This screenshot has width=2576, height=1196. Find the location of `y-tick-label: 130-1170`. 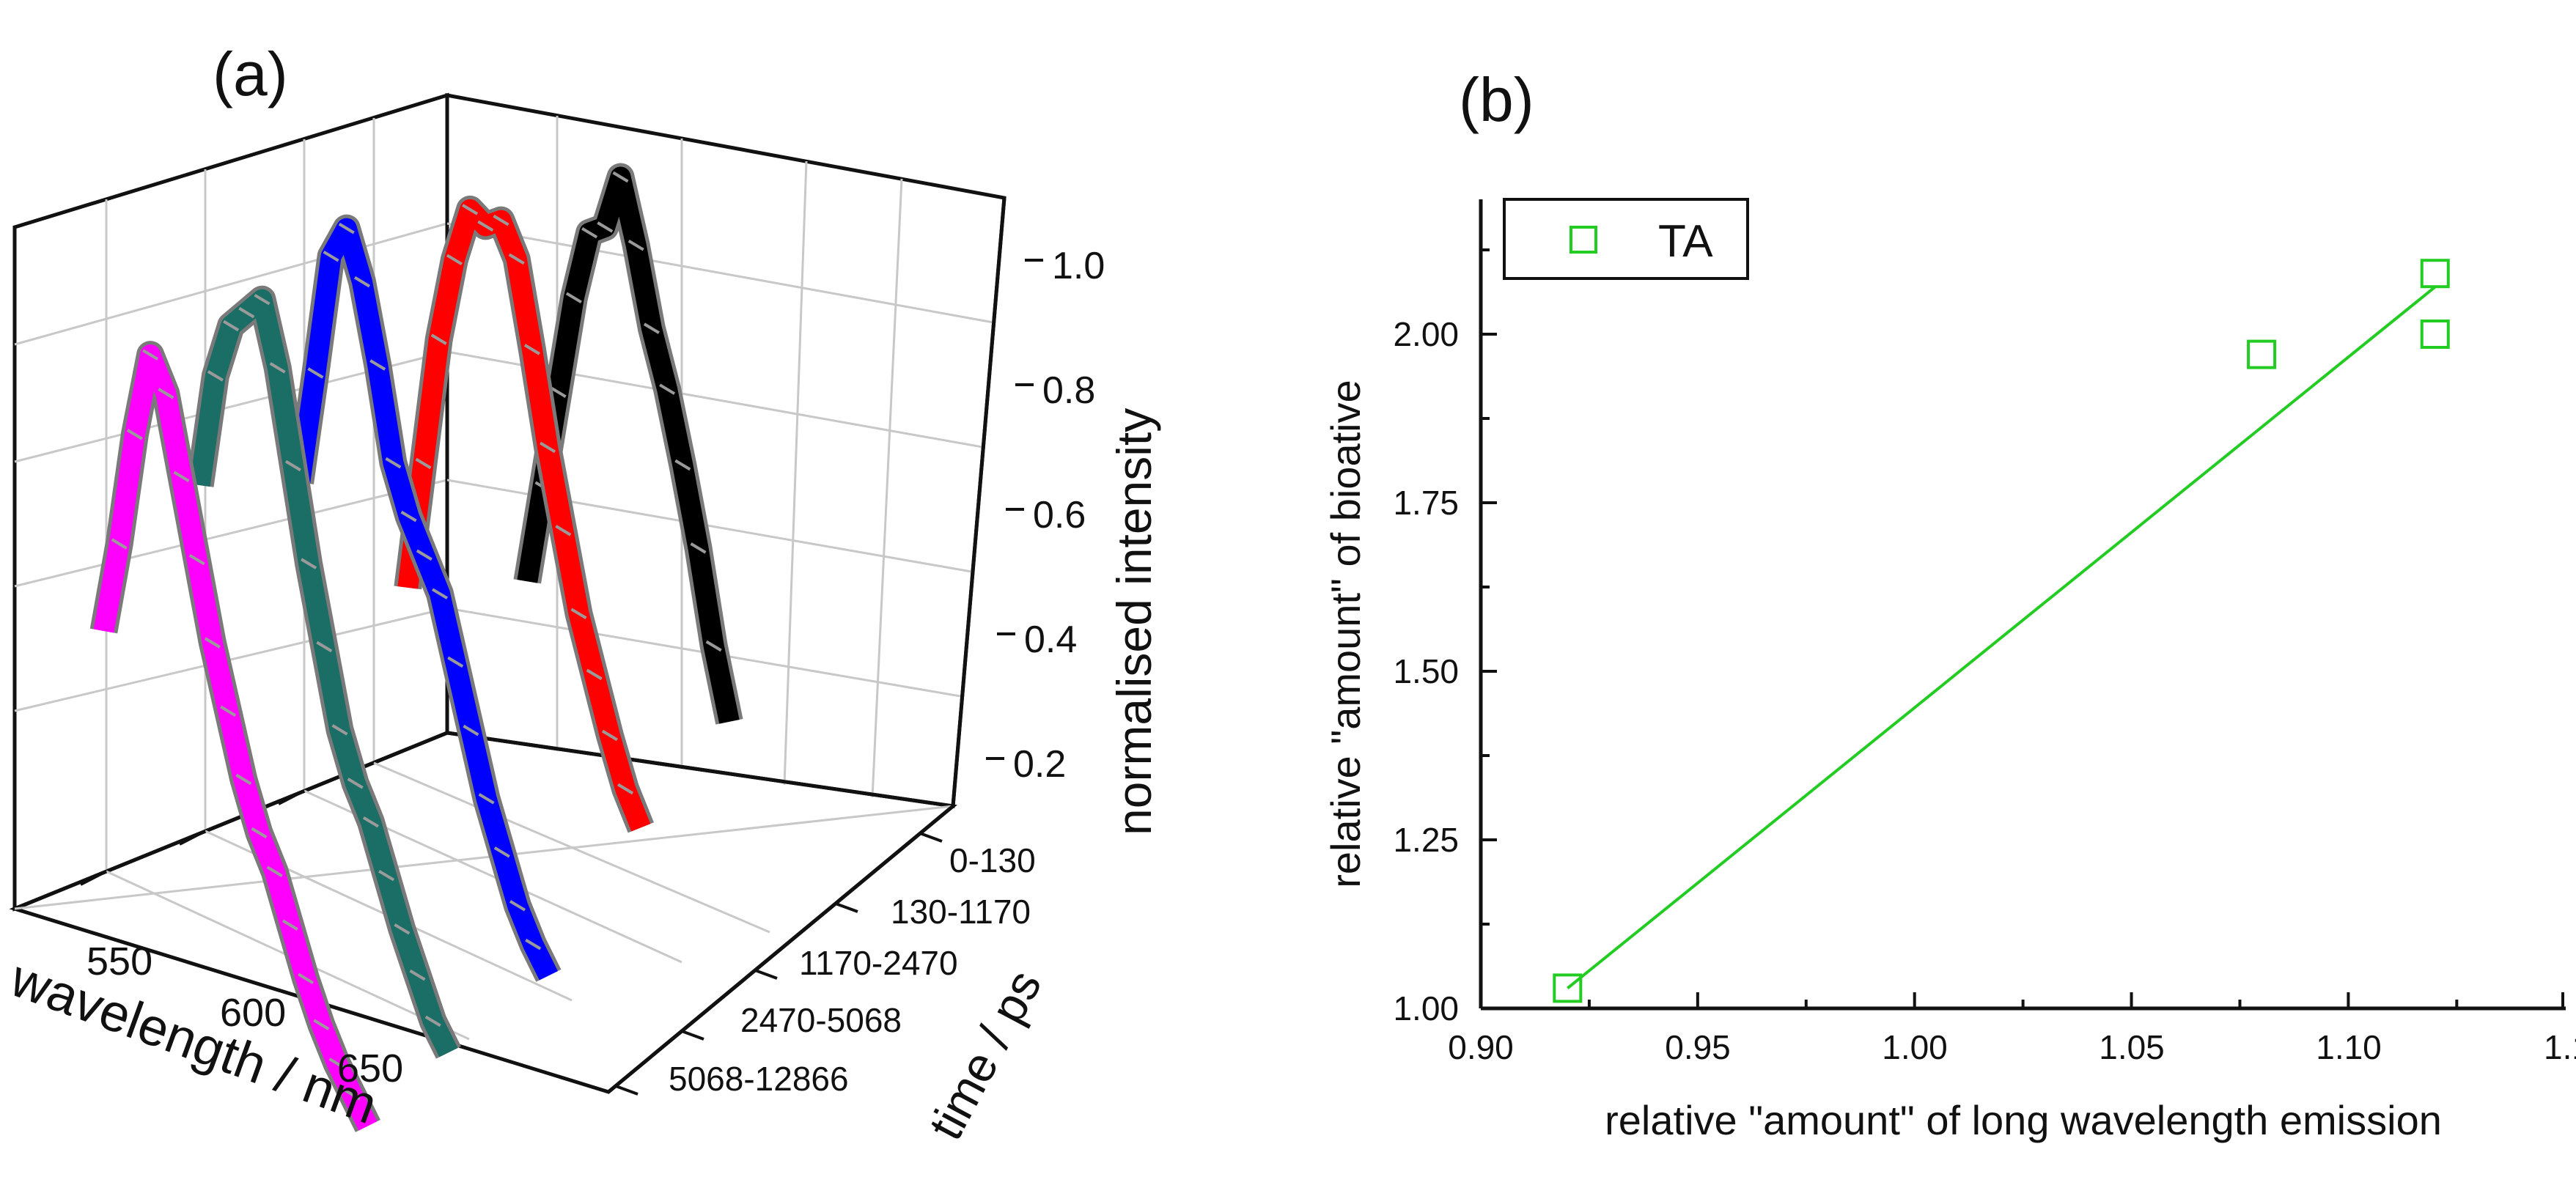

y-tick-label: 130-1170 is located at coordinates (961, 912).